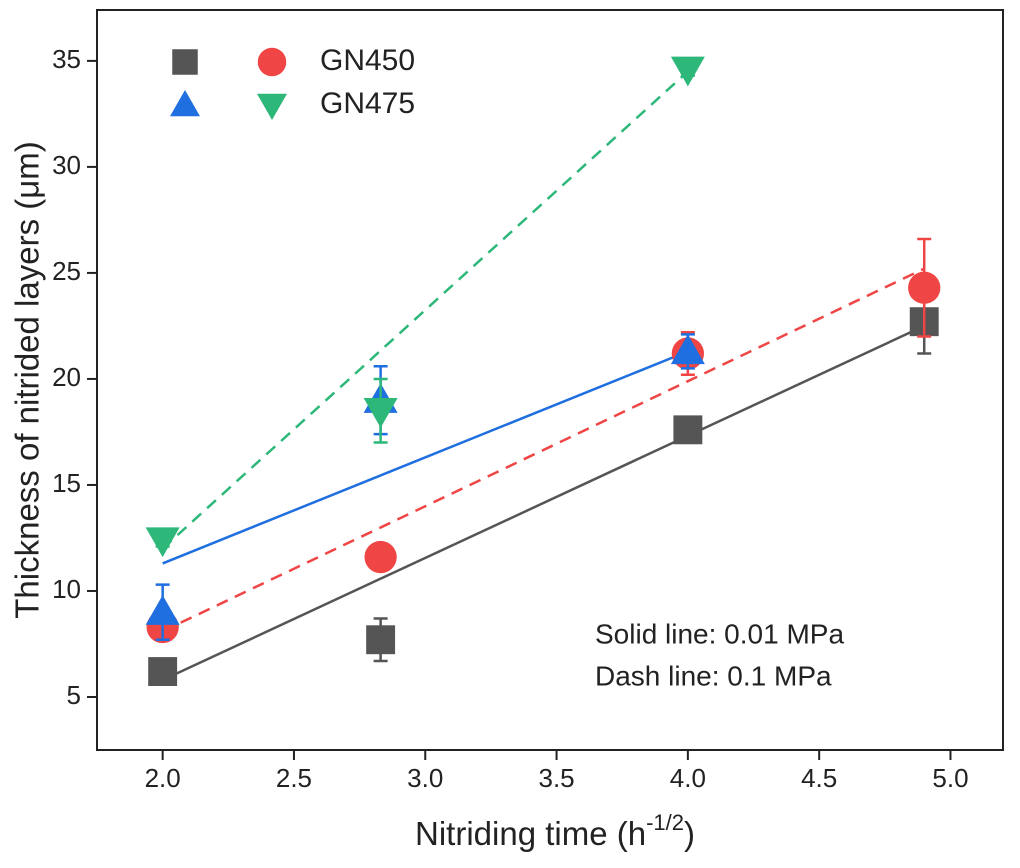 This screenshot has width=1020, height=868. Describe the element at coordinates (719, 633) in the screenshot. I see `annotation: Solid line: 0.01 MPa` at that location.